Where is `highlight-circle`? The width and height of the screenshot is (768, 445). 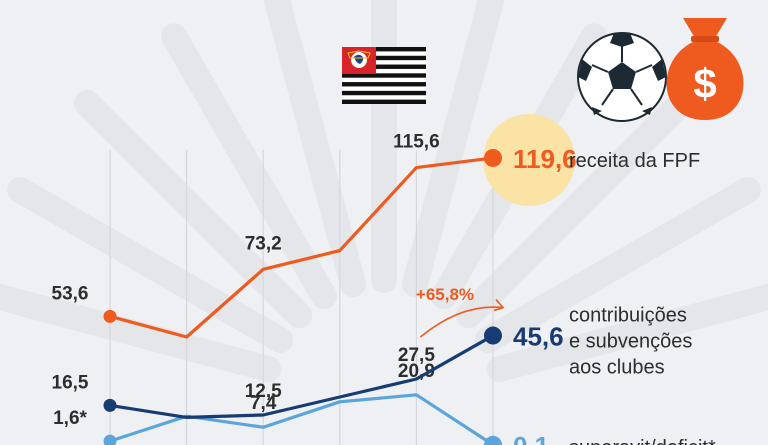 highlight-circle is located at coordinates (529, 159).